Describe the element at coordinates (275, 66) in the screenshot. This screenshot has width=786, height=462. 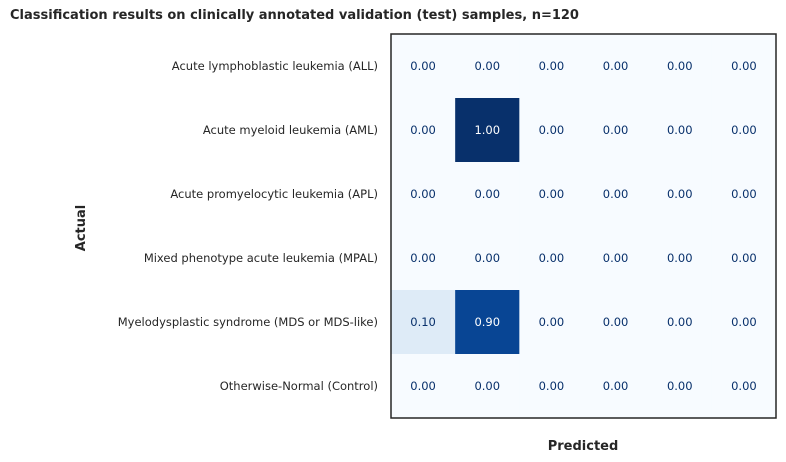
I see `row-tick-label: Acute lymphoblastic leukemia (ALL)` at that location.